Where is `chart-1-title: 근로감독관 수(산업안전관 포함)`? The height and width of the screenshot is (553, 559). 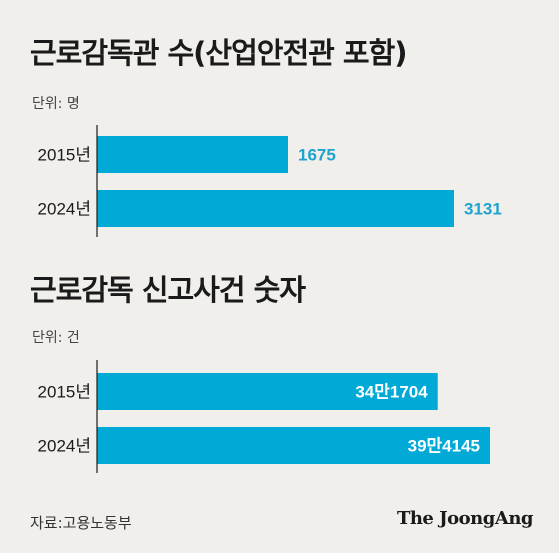
chart-1-title: 근로감독관 수(산업안전관 포함) is located at coordinates (219, 53).